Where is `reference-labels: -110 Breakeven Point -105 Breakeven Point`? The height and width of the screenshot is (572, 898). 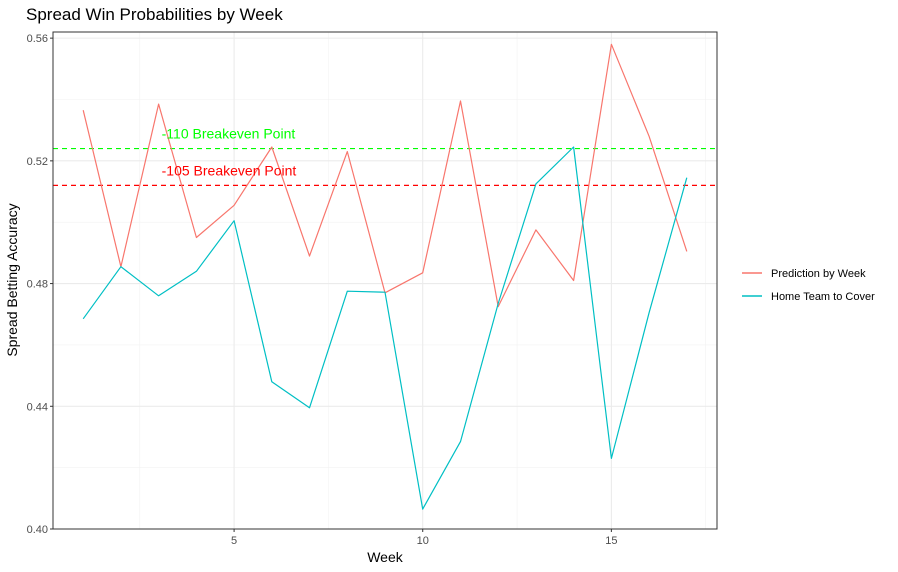
reference-labels: -110 Breakeven Point -105 Breakeven Point is located at coordinates (229, 152).